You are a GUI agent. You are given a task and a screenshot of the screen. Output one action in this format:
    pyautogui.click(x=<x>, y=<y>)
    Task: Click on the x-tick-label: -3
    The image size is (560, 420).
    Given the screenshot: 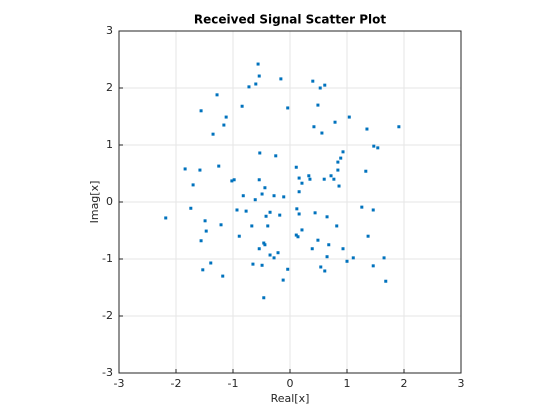 What is the action you would take?
    pyautogui.click(x=119, y=383)
    